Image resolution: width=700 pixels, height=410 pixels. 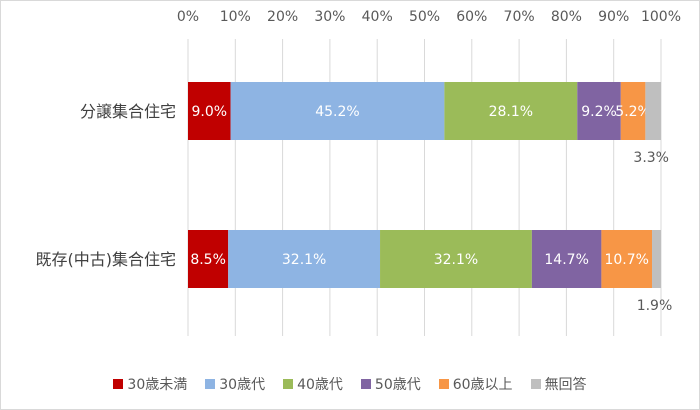 I want to click on data-label: 8.5%, so click(x=208, y=260).